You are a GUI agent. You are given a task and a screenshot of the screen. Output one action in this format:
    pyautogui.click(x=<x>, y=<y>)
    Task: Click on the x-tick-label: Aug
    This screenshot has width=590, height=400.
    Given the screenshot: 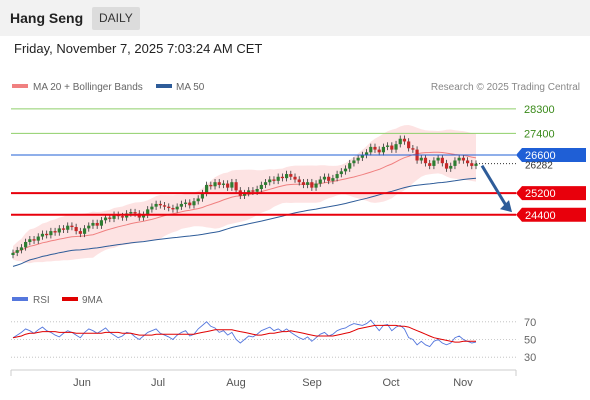 What is the action you would take?
    pyautogui.click(x=236, y=383)
    